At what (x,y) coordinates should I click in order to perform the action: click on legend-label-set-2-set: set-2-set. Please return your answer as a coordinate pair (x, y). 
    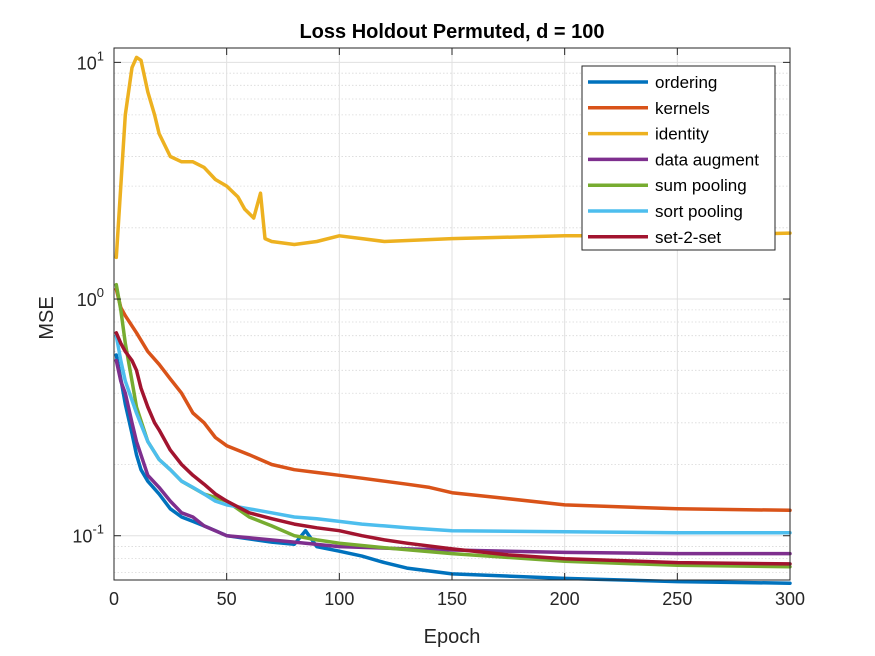
    Looking at the image, I should click on (688, 237).